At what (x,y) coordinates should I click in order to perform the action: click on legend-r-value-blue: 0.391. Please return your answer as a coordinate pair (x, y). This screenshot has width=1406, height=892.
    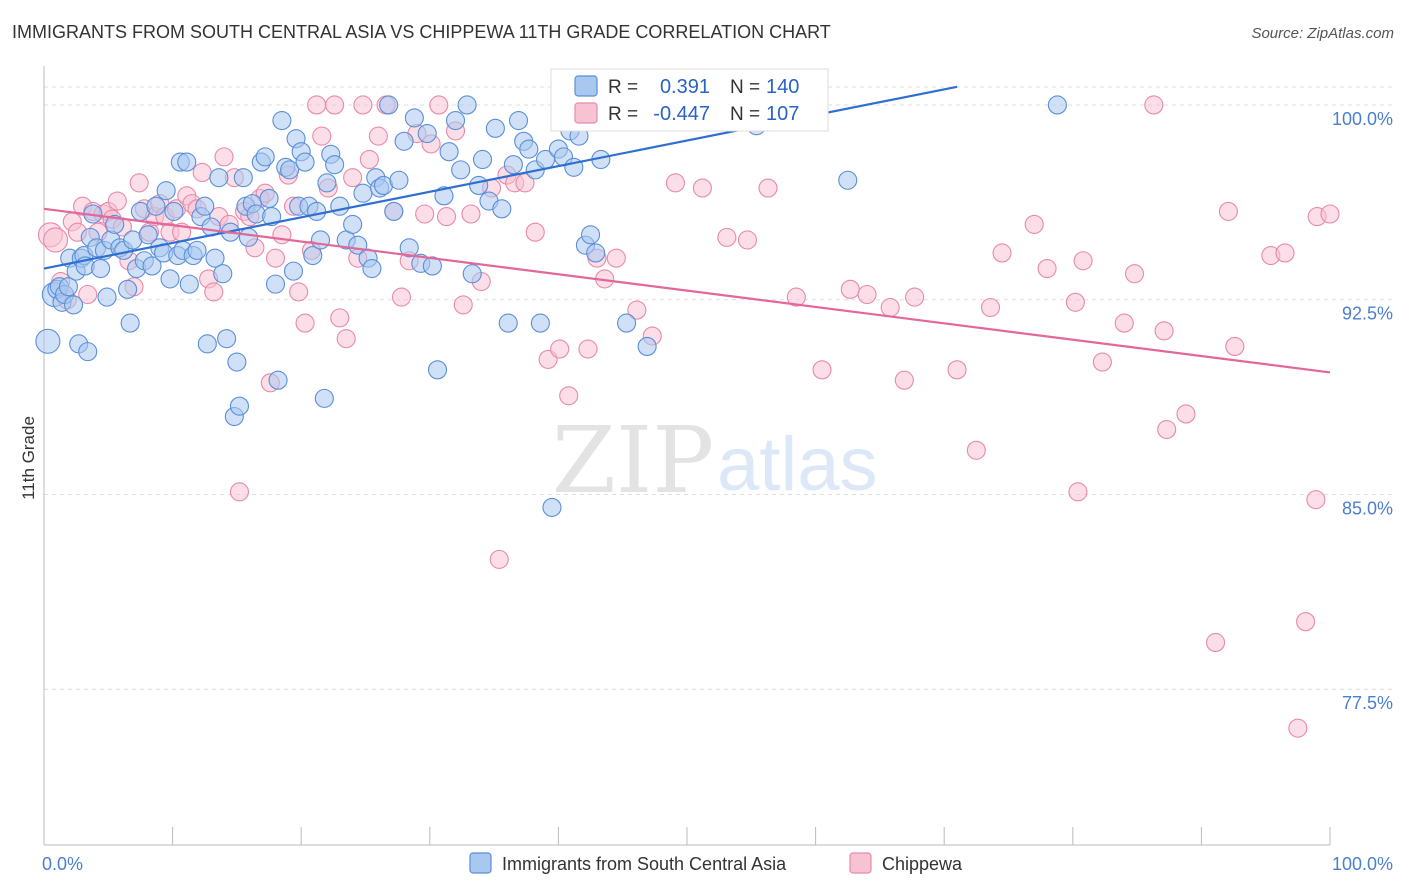
    Looking at the image, I should click on (685, 87).